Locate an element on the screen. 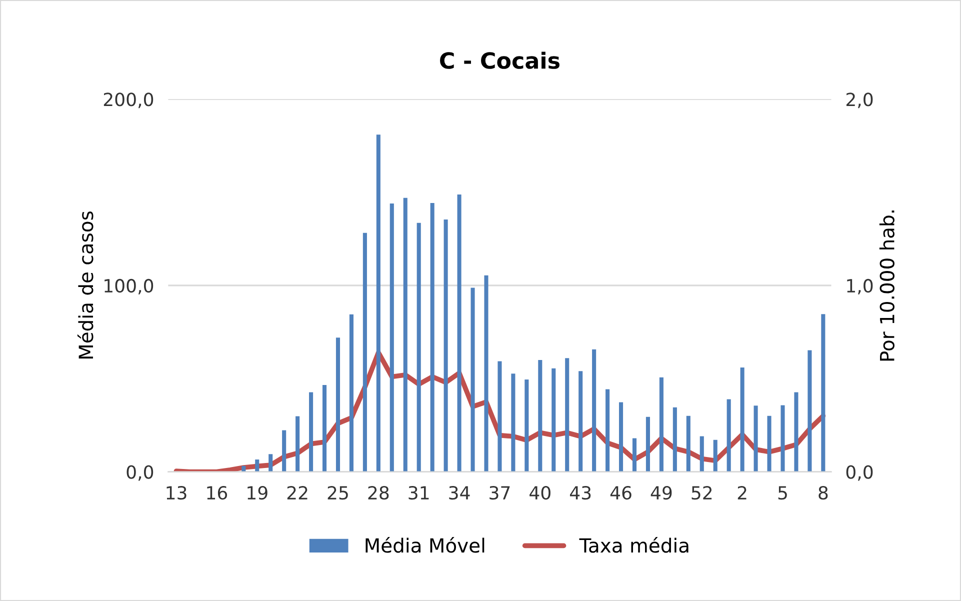  x-tick-label: 40 is located at coordinates (540, 493).